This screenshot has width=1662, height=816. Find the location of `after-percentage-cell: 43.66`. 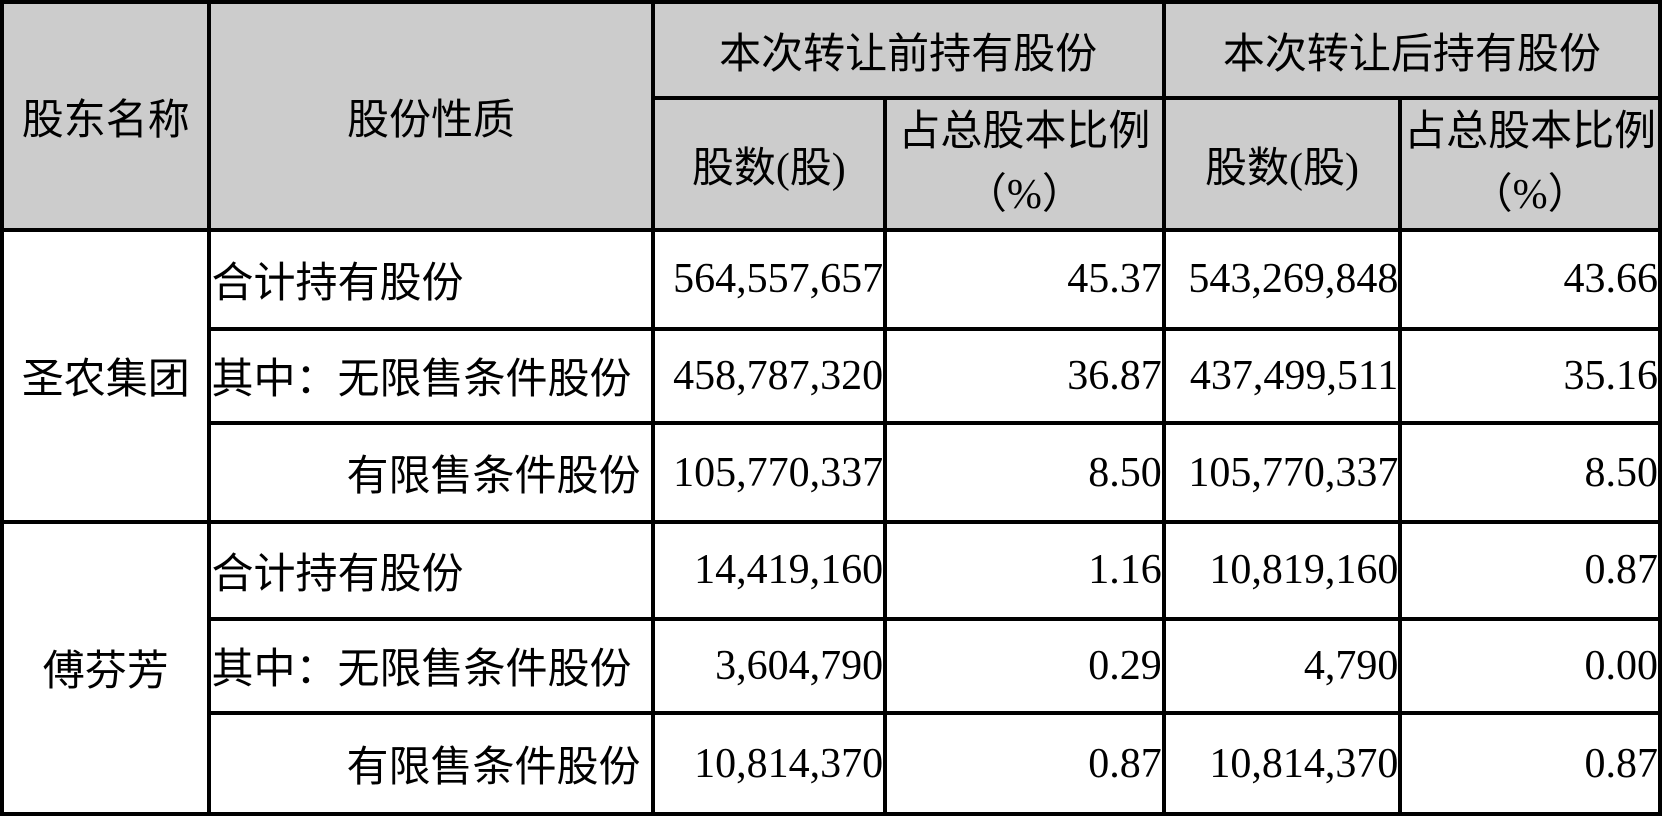

after-percentage-cell: 43.66 is located at coordinates (1530, 279).